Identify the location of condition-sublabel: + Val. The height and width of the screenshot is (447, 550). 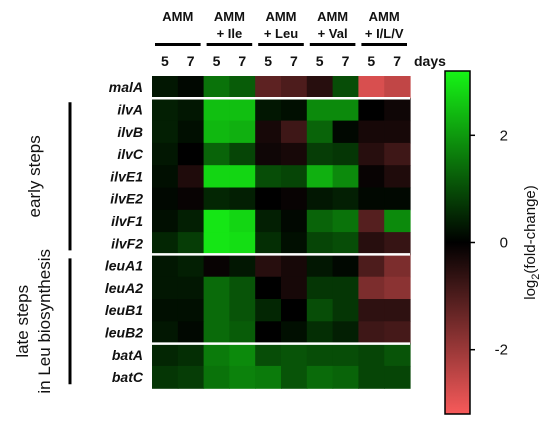
(333, 33).